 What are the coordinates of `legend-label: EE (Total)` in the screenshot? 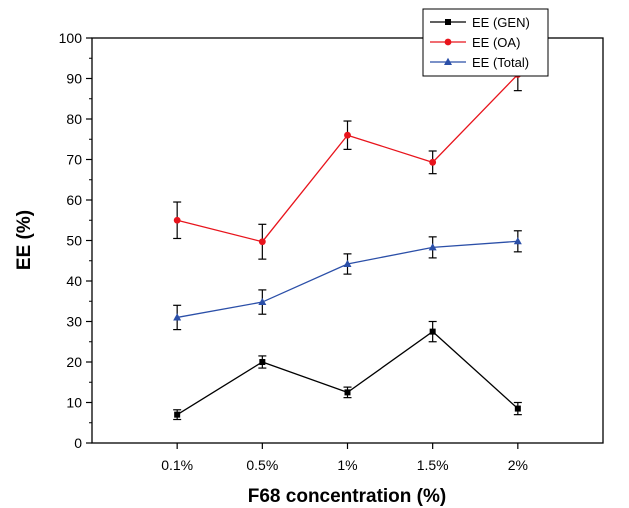 It's located at (500, 62).